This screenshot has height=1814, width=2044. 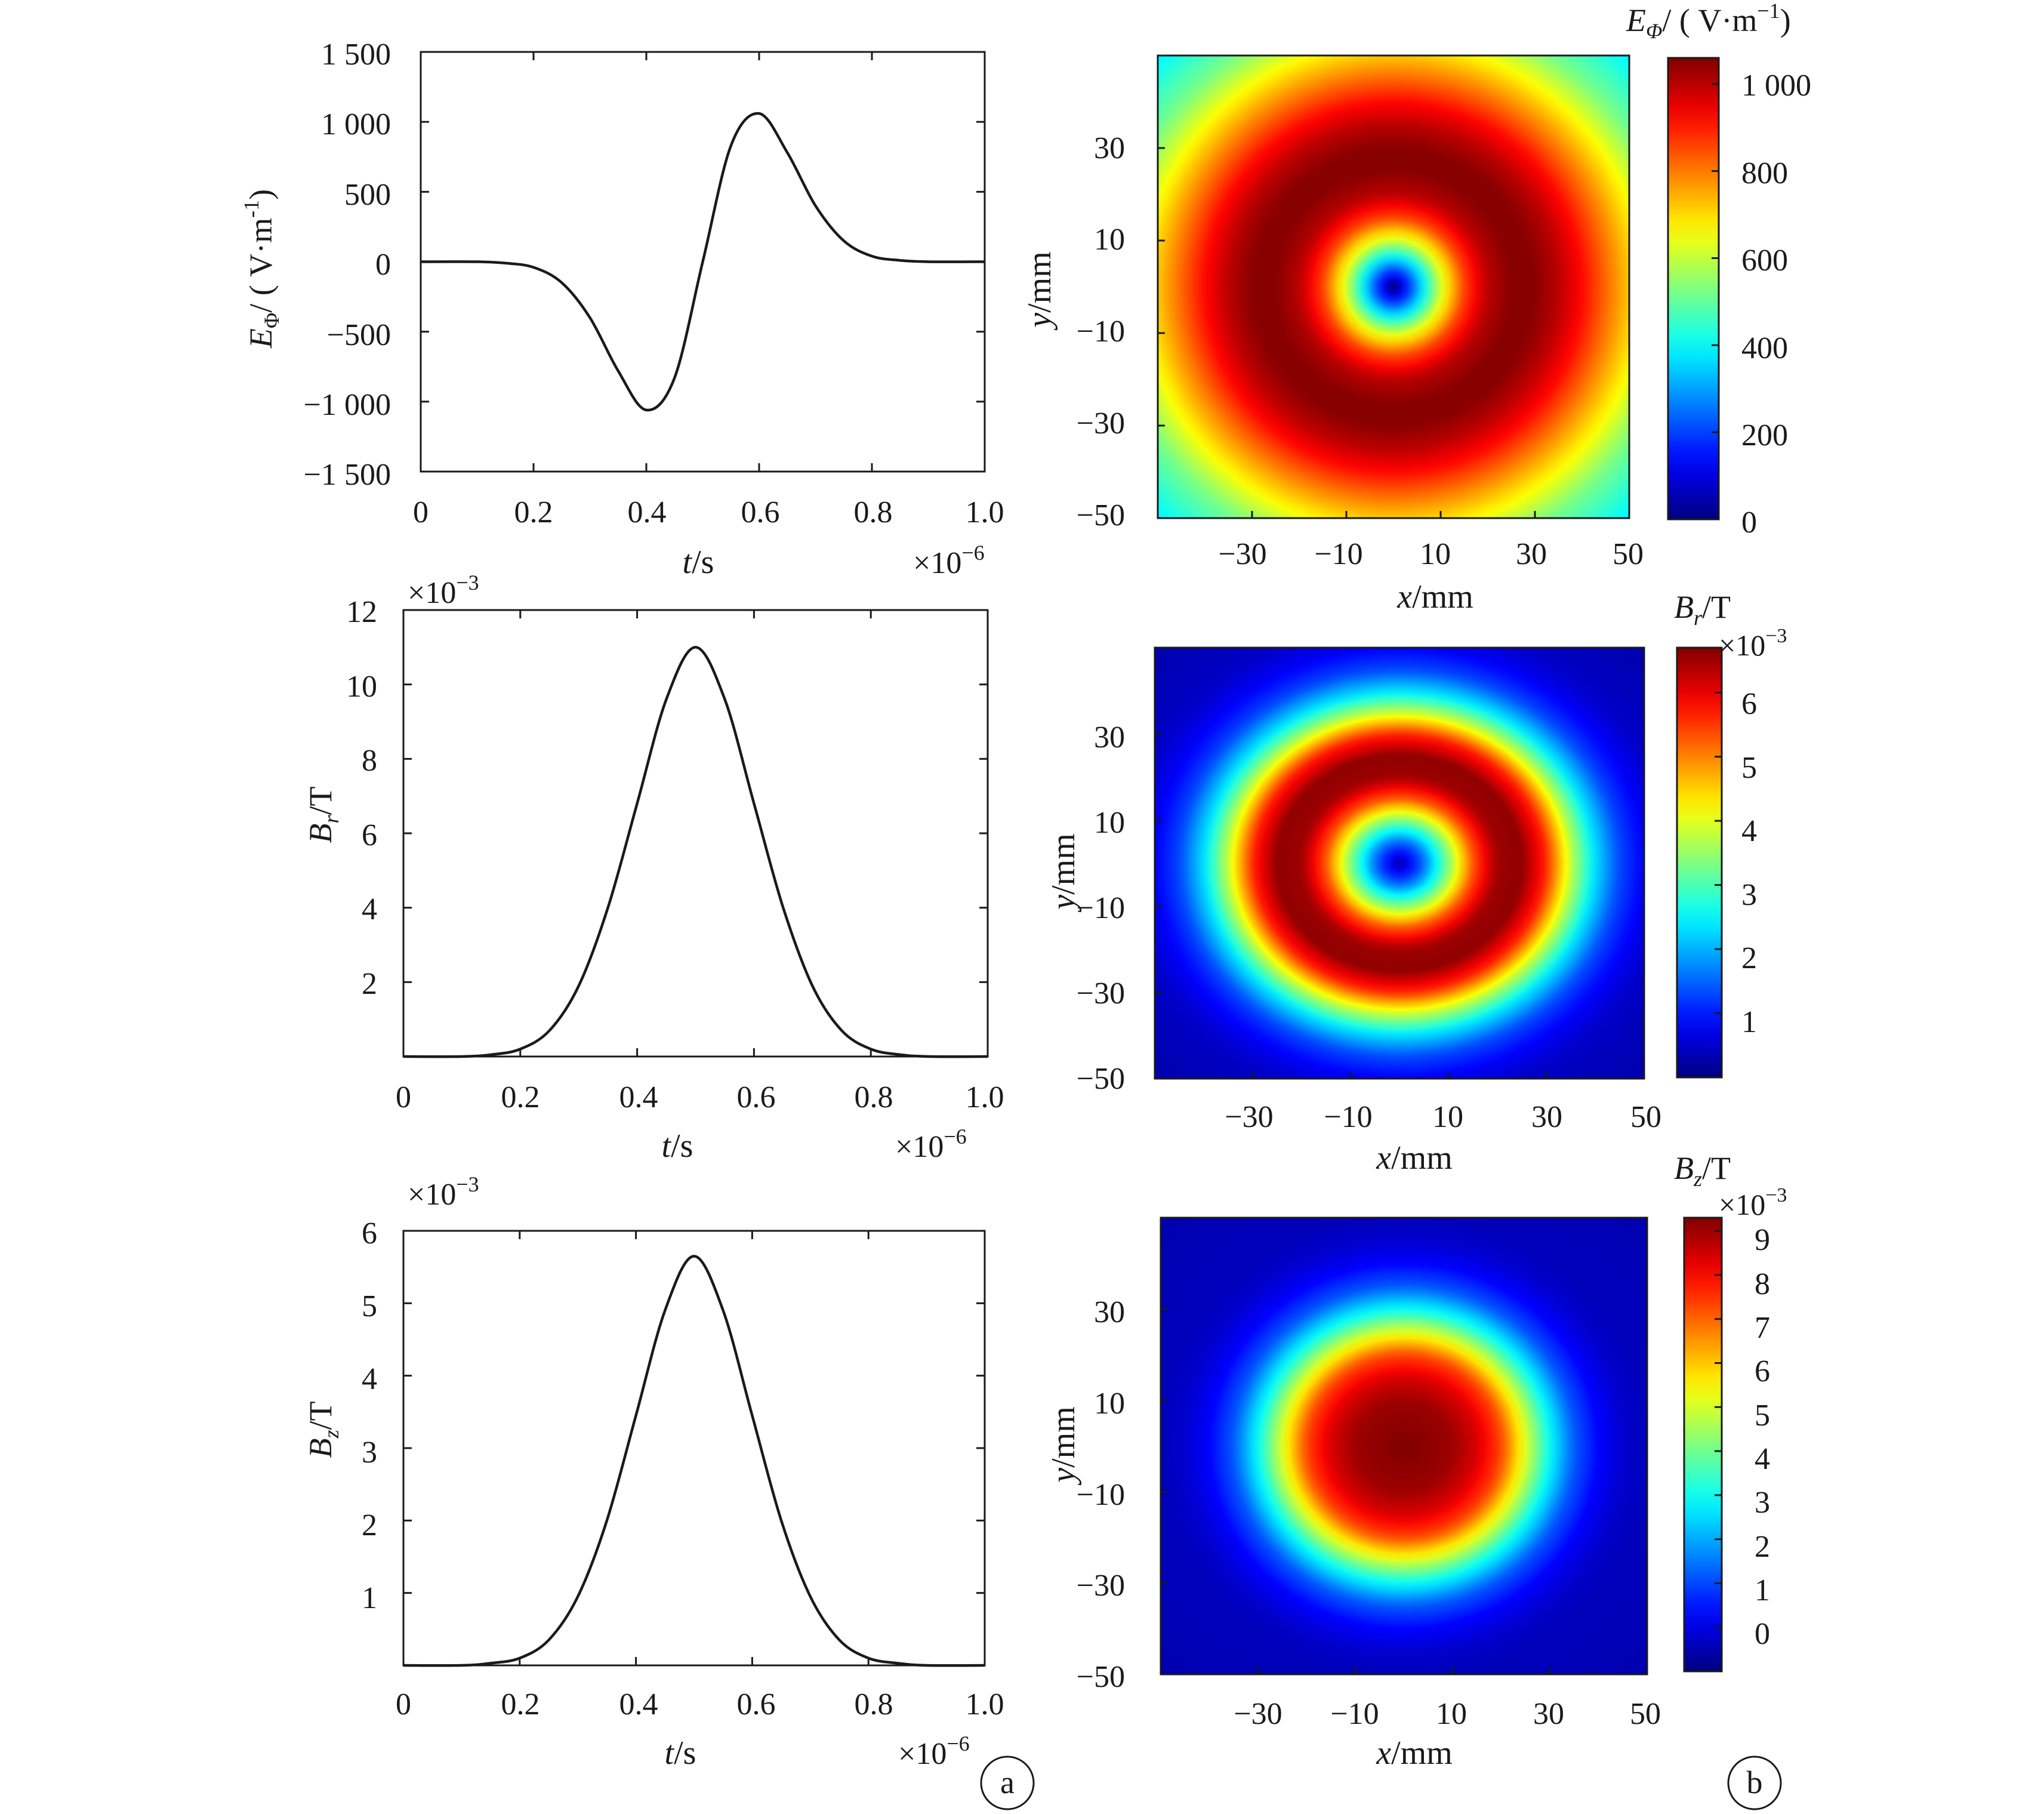 What do you see at coordinates (931, 1144) in the screenshot?
I see `br-time-x-multiplier: ×10⁻⁶` at bounding box center [931, 1144].